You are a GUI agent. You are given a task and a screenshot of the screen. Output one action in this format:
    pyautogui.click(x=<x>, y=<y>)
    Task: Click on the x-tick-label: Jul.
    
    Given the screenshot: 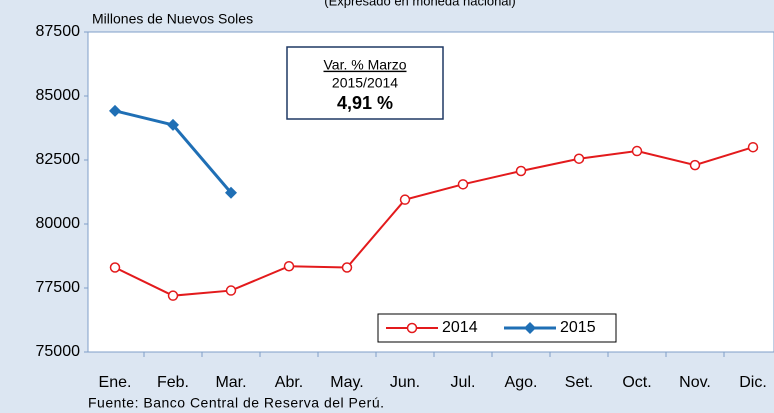 What is the action you would take?
    pyautogui.click(x=463, y=382)
    